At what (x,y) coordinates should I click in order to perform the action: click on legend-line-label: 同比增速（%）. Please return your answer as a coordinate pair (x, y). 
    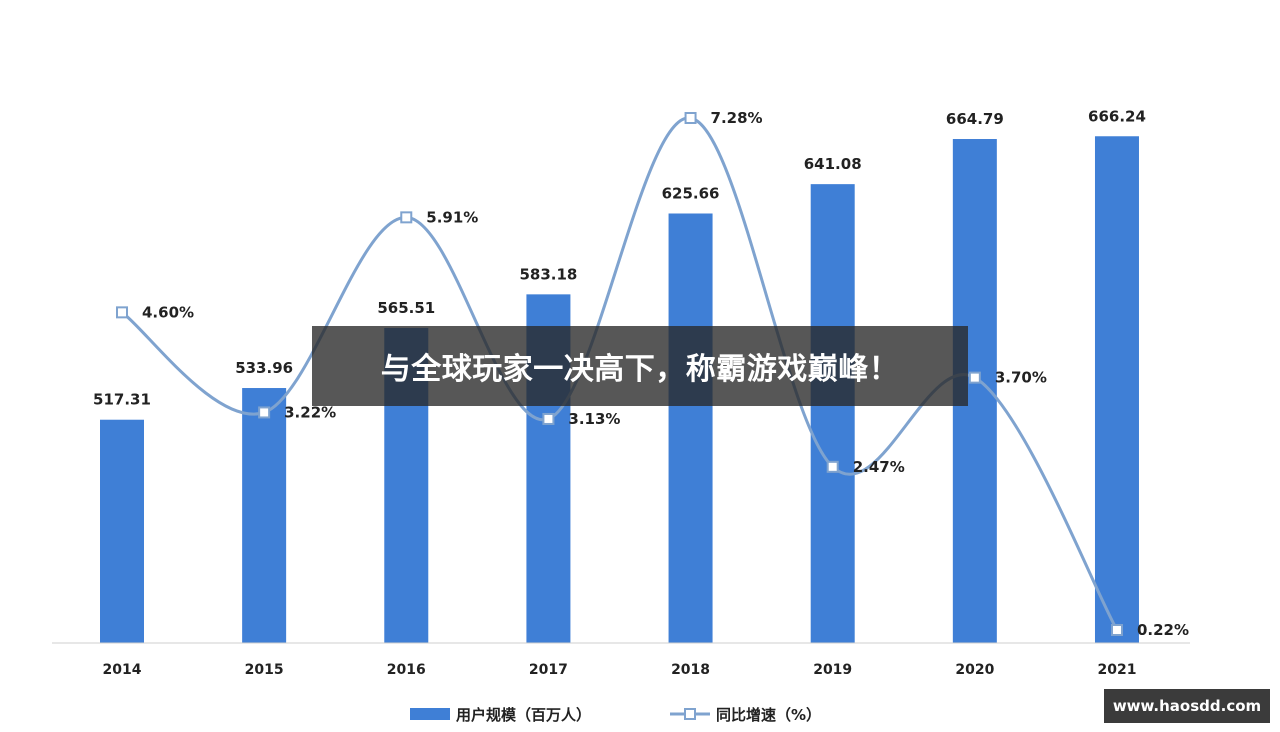
    Looking at the image, I should click on (768, 715).